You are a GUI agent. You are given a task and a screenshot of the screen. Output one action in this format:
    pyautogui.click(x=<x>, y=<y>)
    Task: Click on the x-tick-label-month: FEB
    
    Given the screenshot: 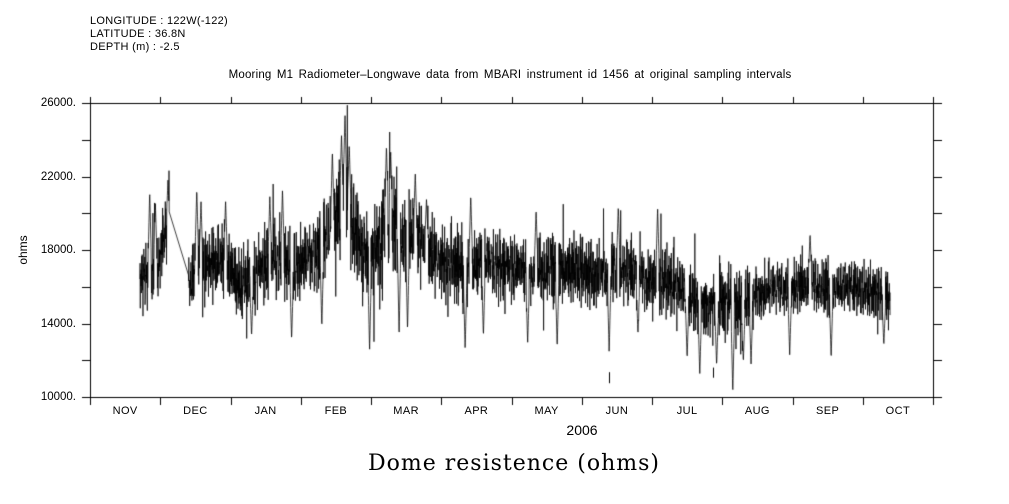 What is the action you would take?
    pyautogui.click(x=336, y=411)
    